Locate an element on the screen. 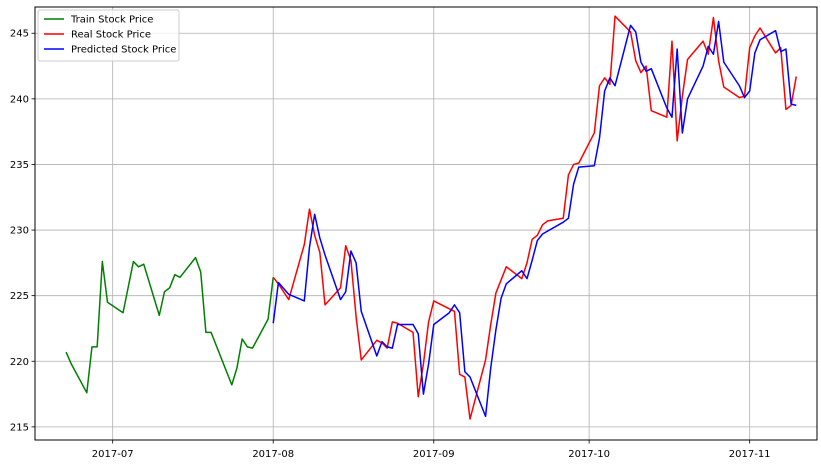 The image size is (821, 466). legend-box is located at coordinates (108, 35).